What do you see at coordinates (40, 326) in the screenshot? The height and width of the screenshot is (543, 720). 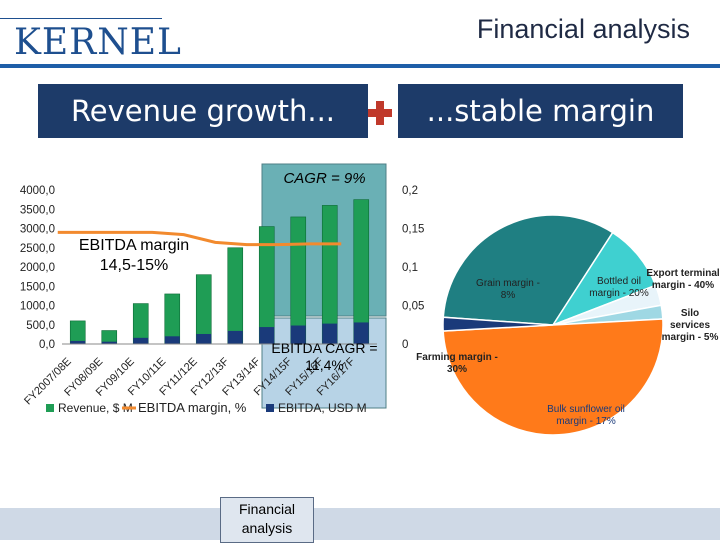 I see `y-tick-label: 500,0` at bounding box center [40, 326].